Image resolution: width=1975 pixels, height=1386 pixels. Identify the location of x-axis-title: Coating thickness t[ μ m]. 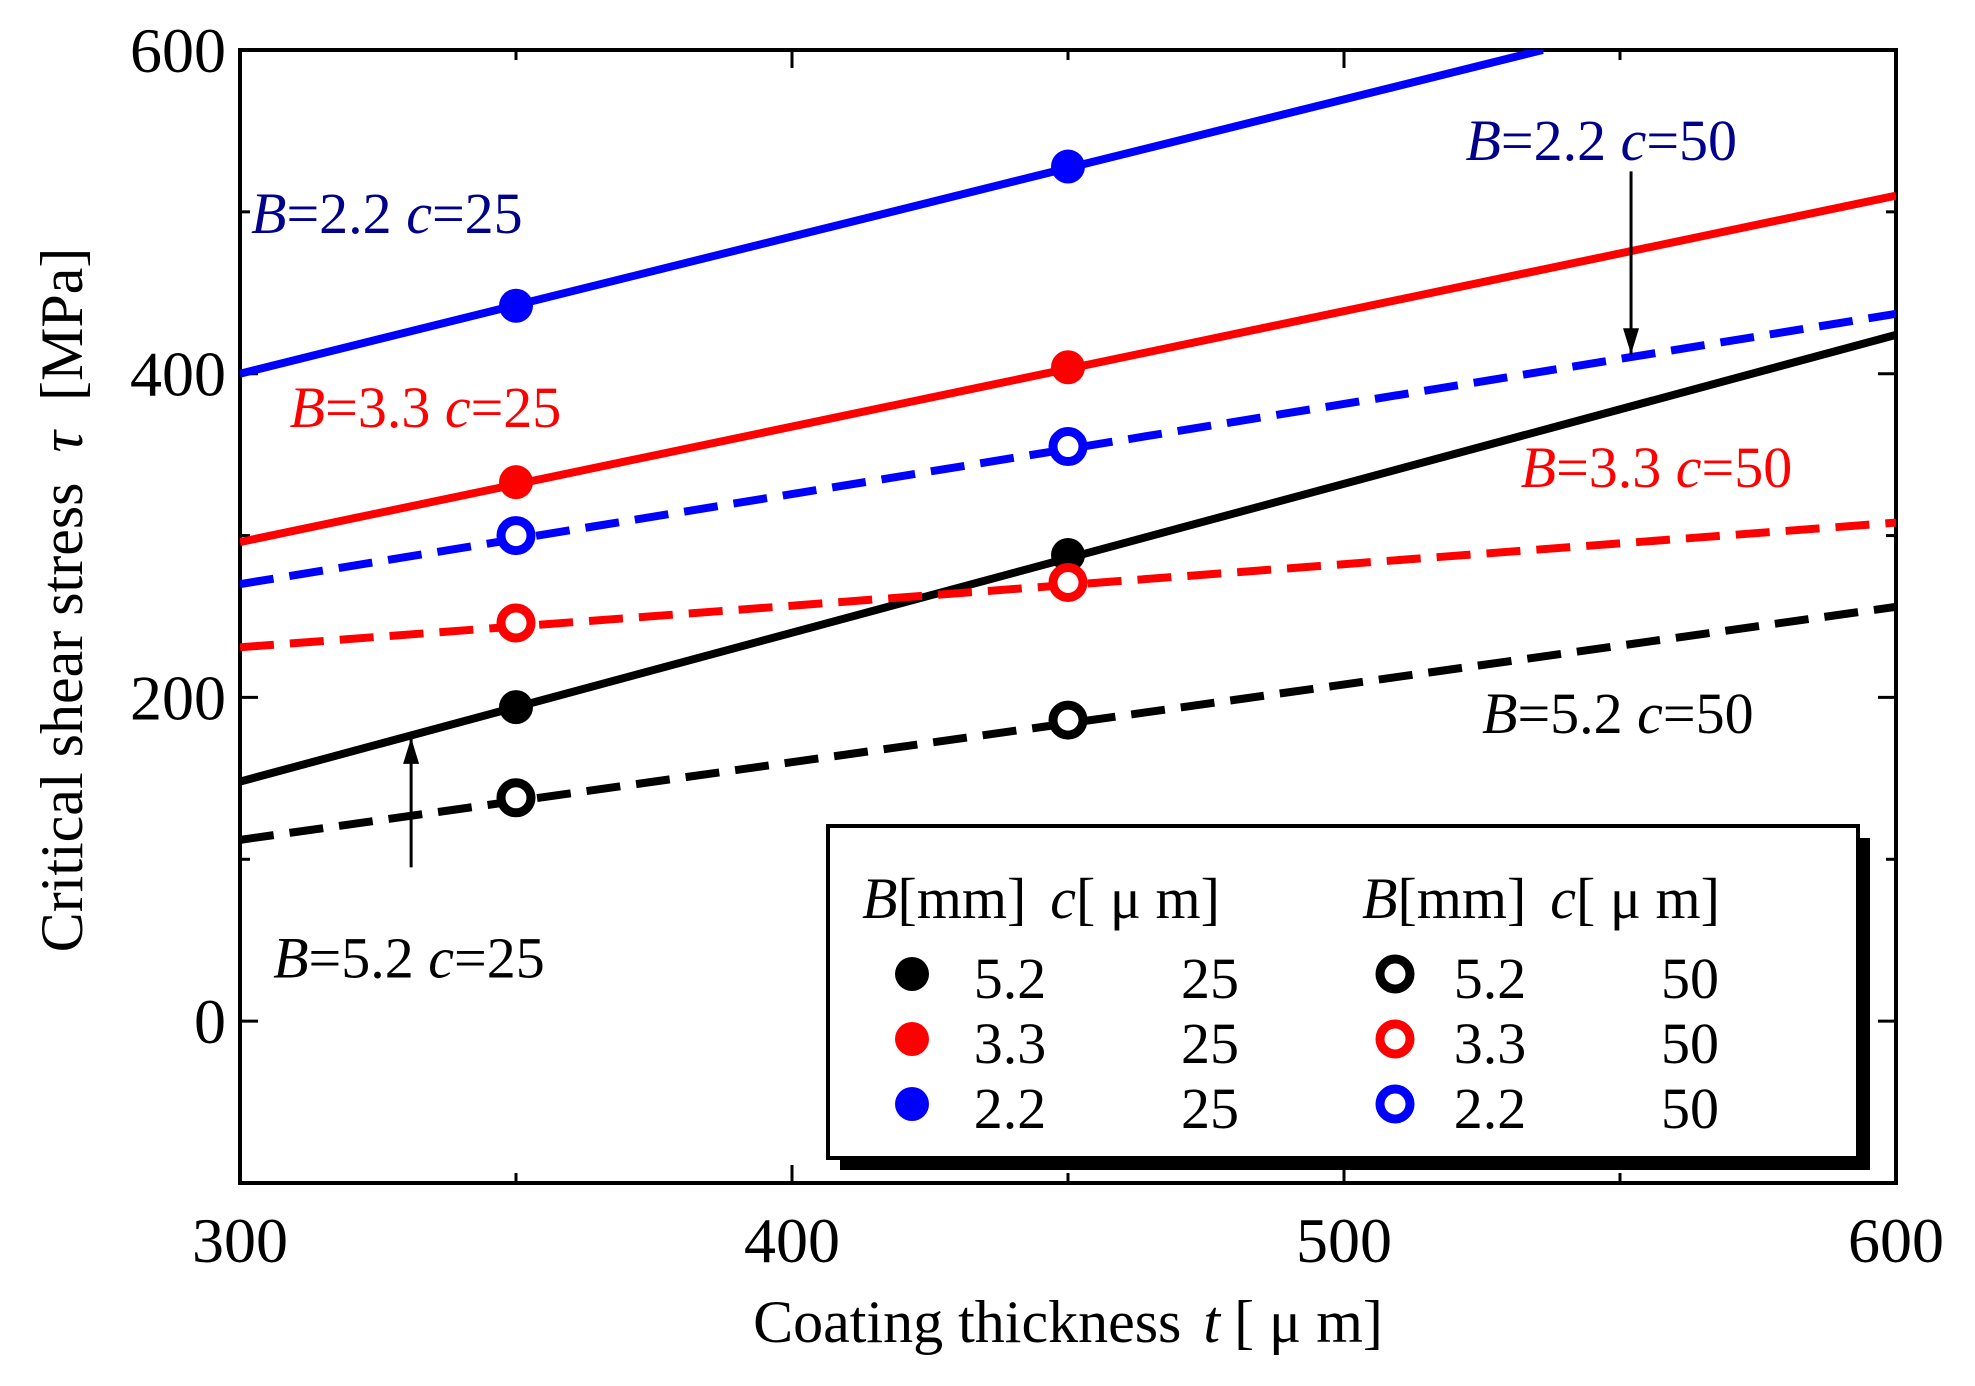
(1068, 1322).